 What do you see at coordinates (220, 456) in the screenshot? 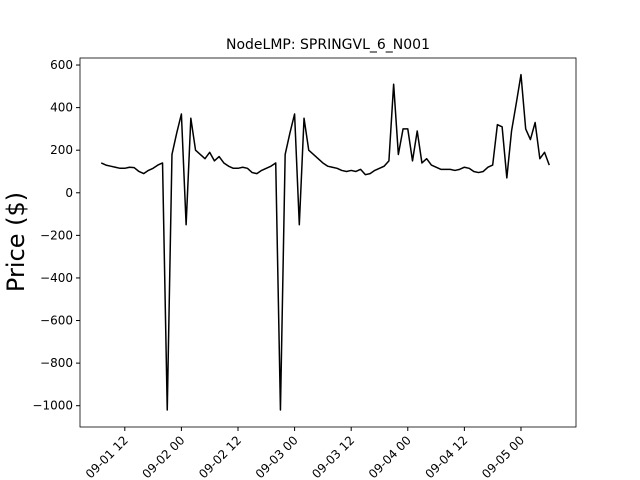
I see `x-tick-label: 09-02 12` at bounding box center [220, 456].